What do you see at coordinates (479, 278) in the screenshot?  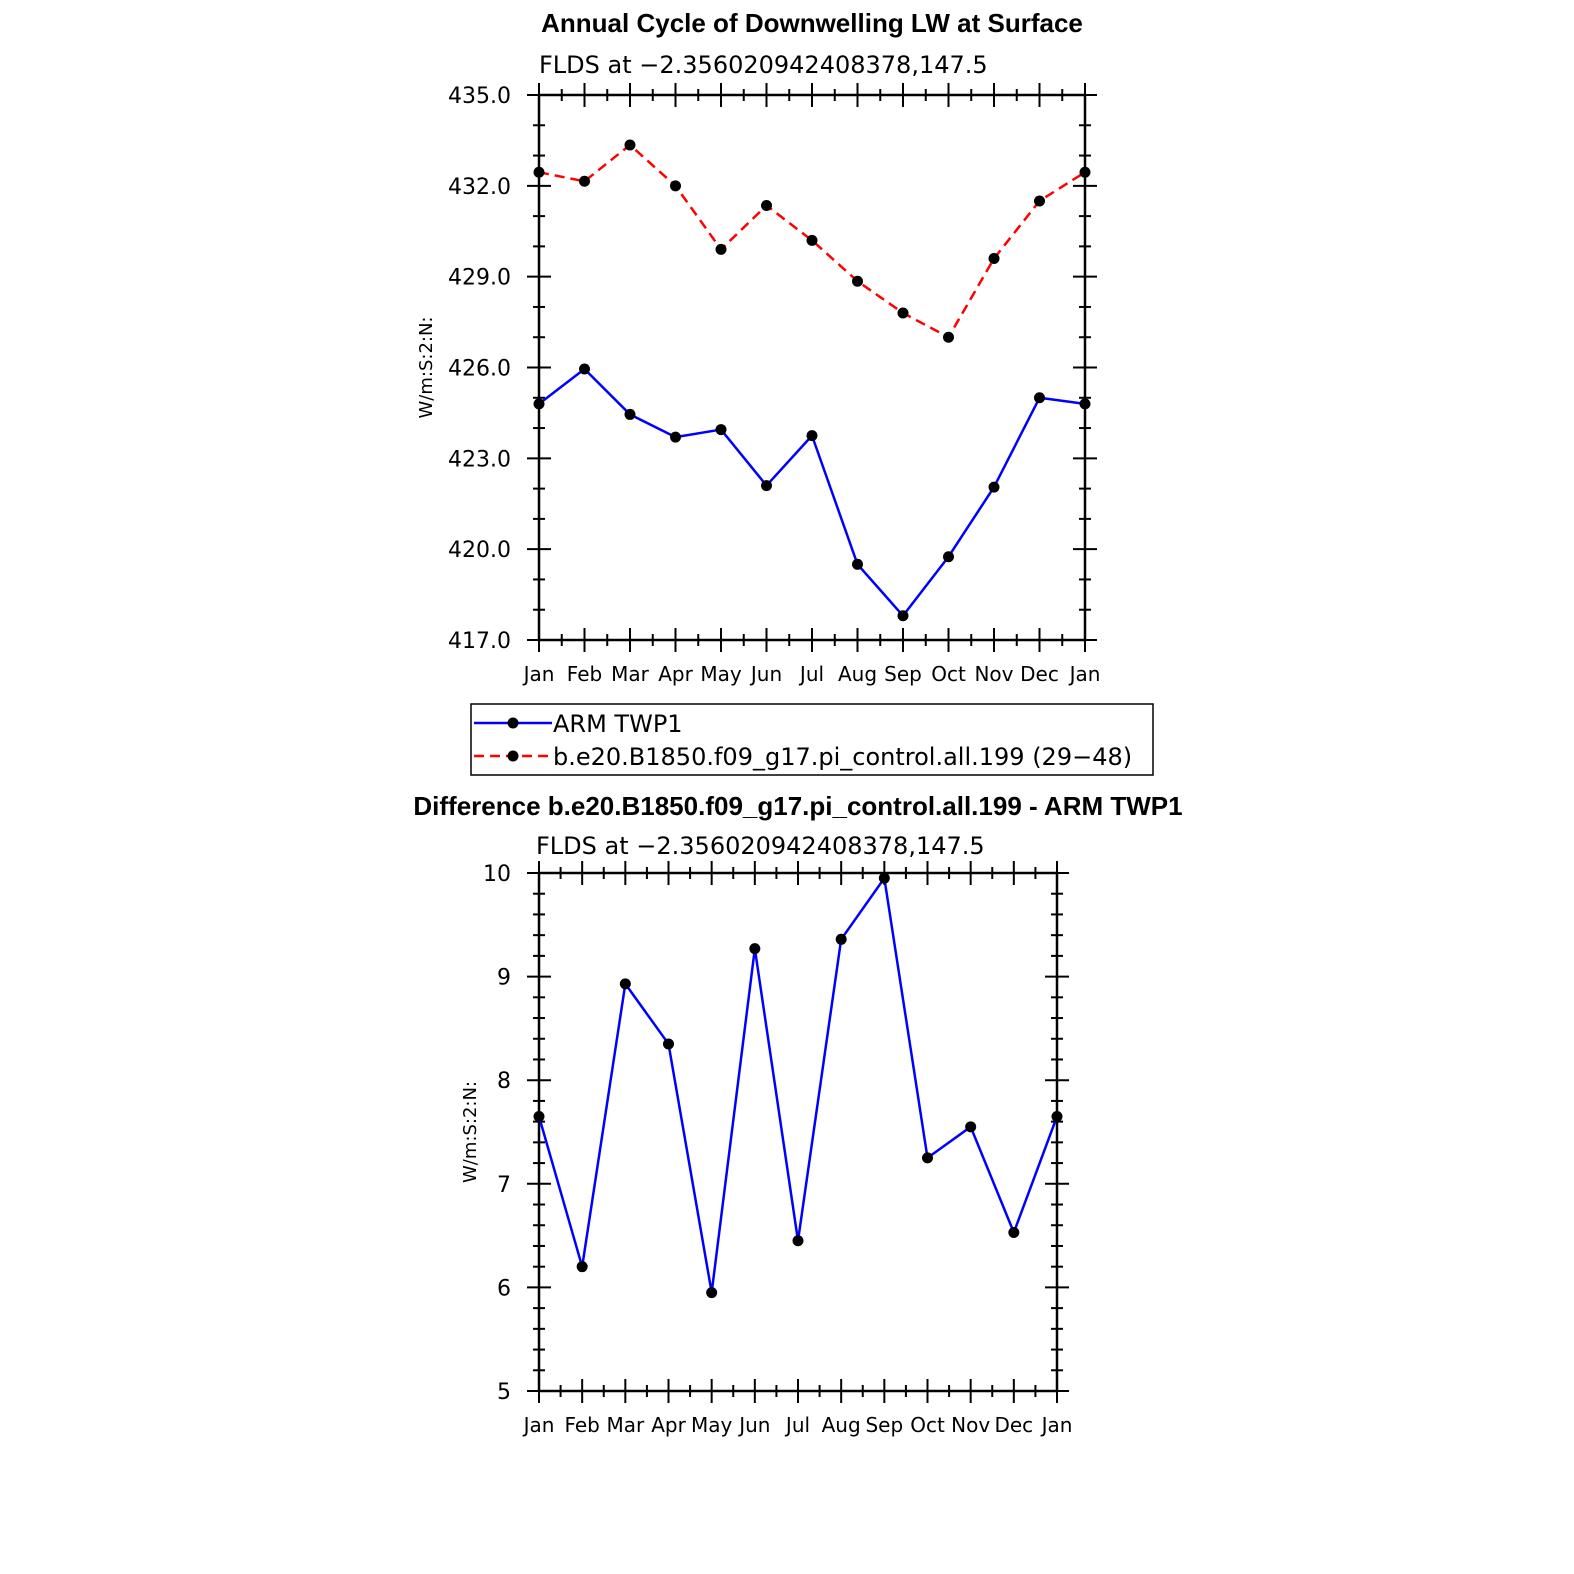 I see `y-tick-label: 429.0` at bounding box center [479, 278].